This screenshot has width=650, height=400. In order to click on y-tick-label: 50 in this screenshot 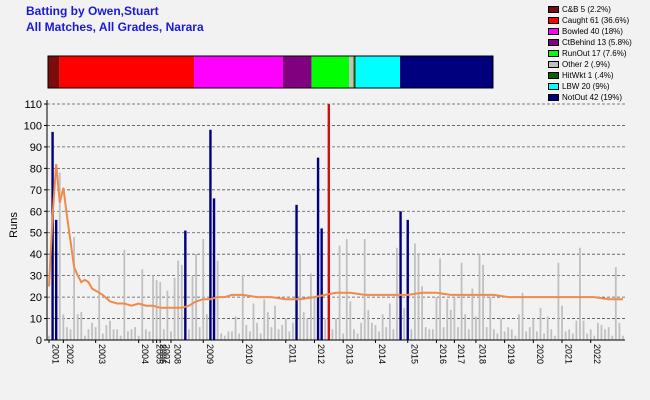, I will do `click(36, 234)`.